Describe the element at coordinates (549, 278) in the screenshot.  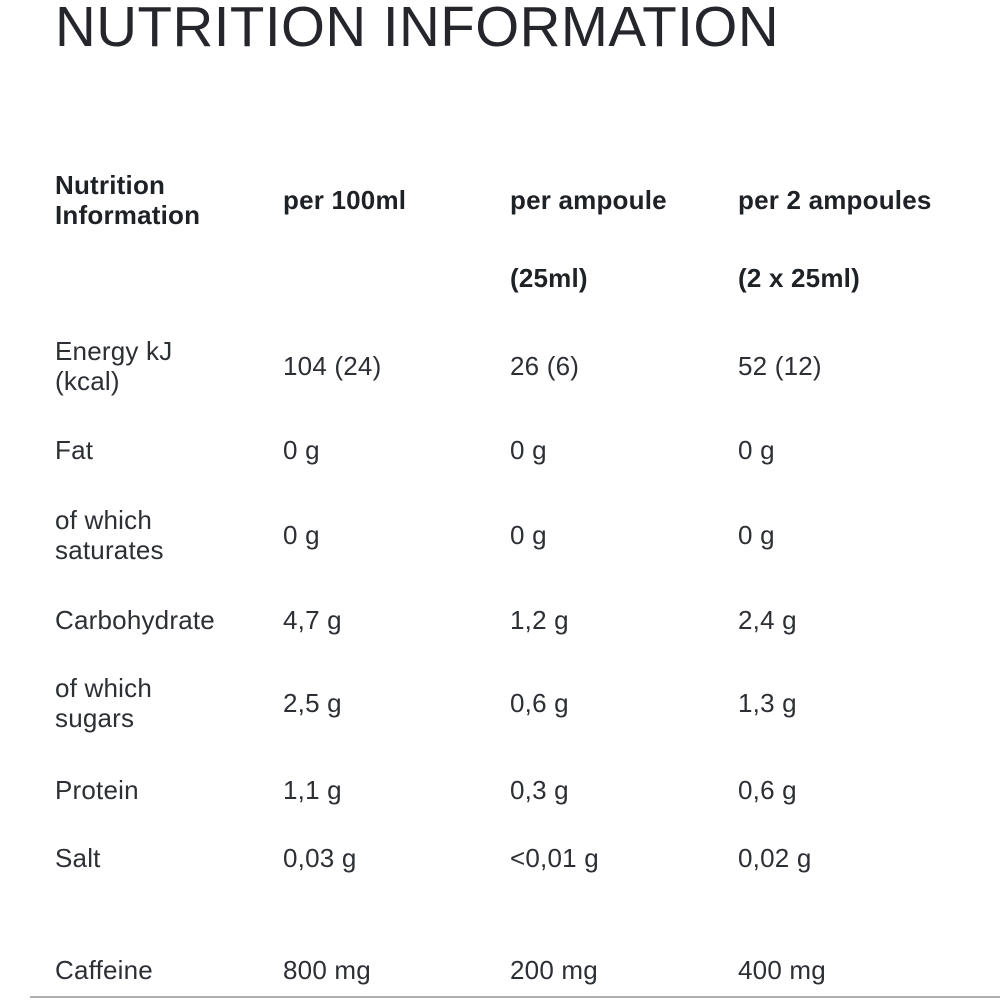
I see `subheader-per-ampoule: (25ml)` at that location.